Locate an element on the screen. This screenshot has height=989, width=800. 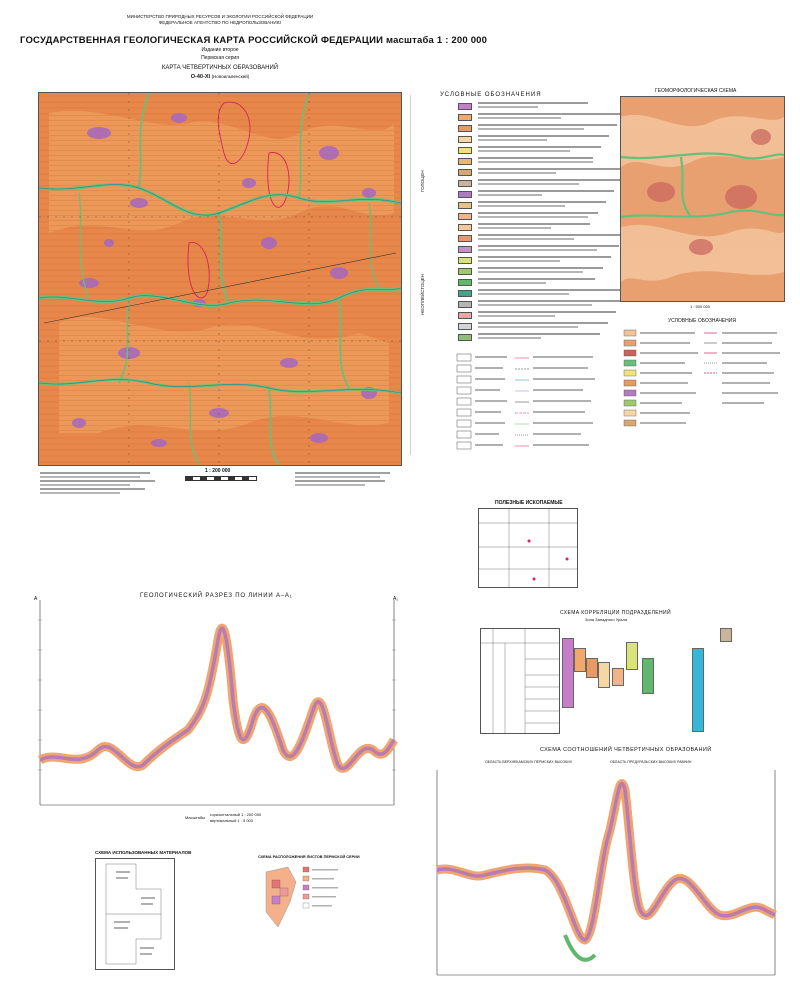
sheet-number: О-40-XI is located at coordinates (200, 77).